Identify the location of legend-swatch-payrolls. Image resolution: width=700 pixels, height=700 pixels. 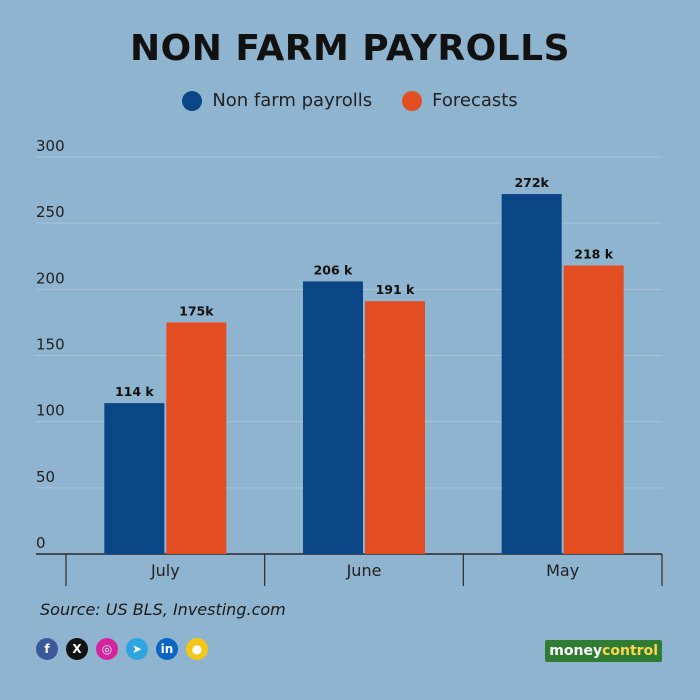
(192, 100).